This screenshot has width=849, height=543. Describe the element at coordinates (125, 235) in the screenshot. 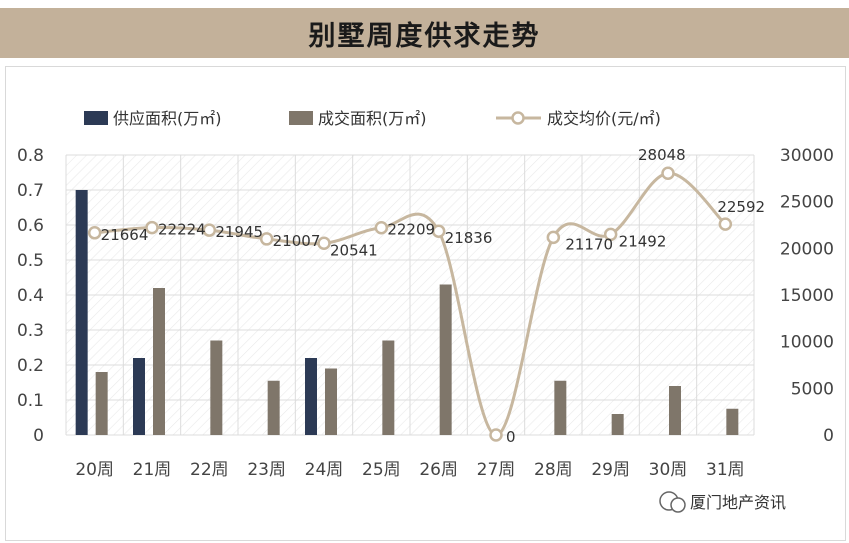

I see `data-label-price: 21664` at that location.